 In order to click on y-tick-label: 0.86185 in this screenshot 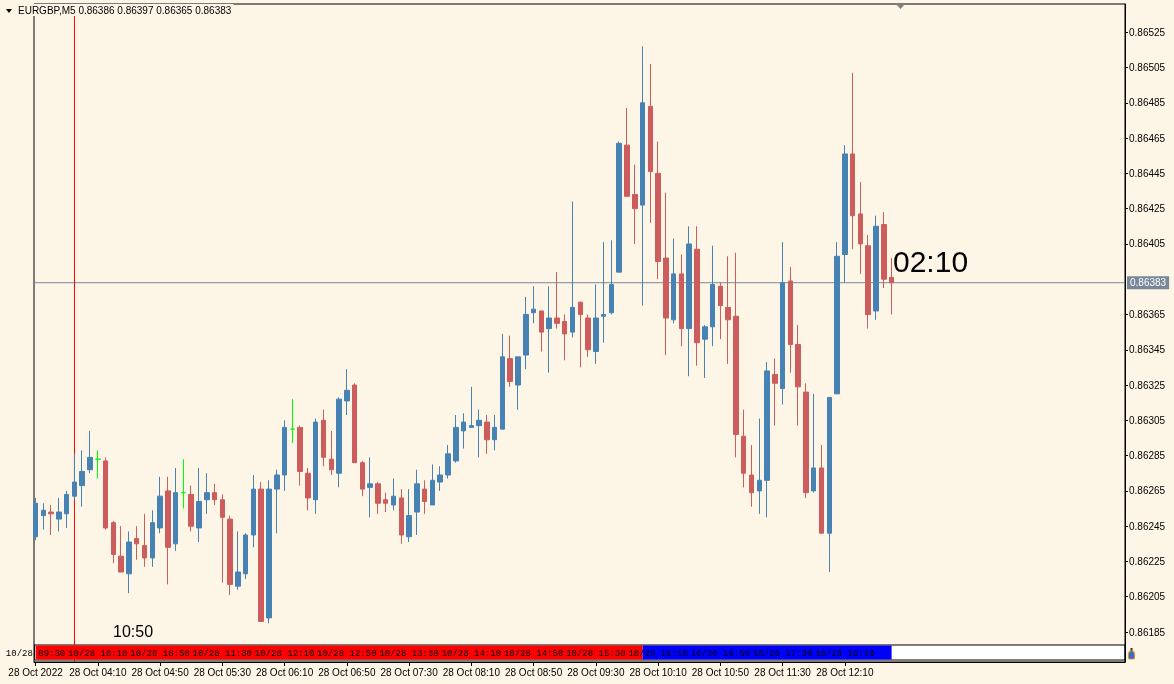, I will do `click(1147, 632)`.